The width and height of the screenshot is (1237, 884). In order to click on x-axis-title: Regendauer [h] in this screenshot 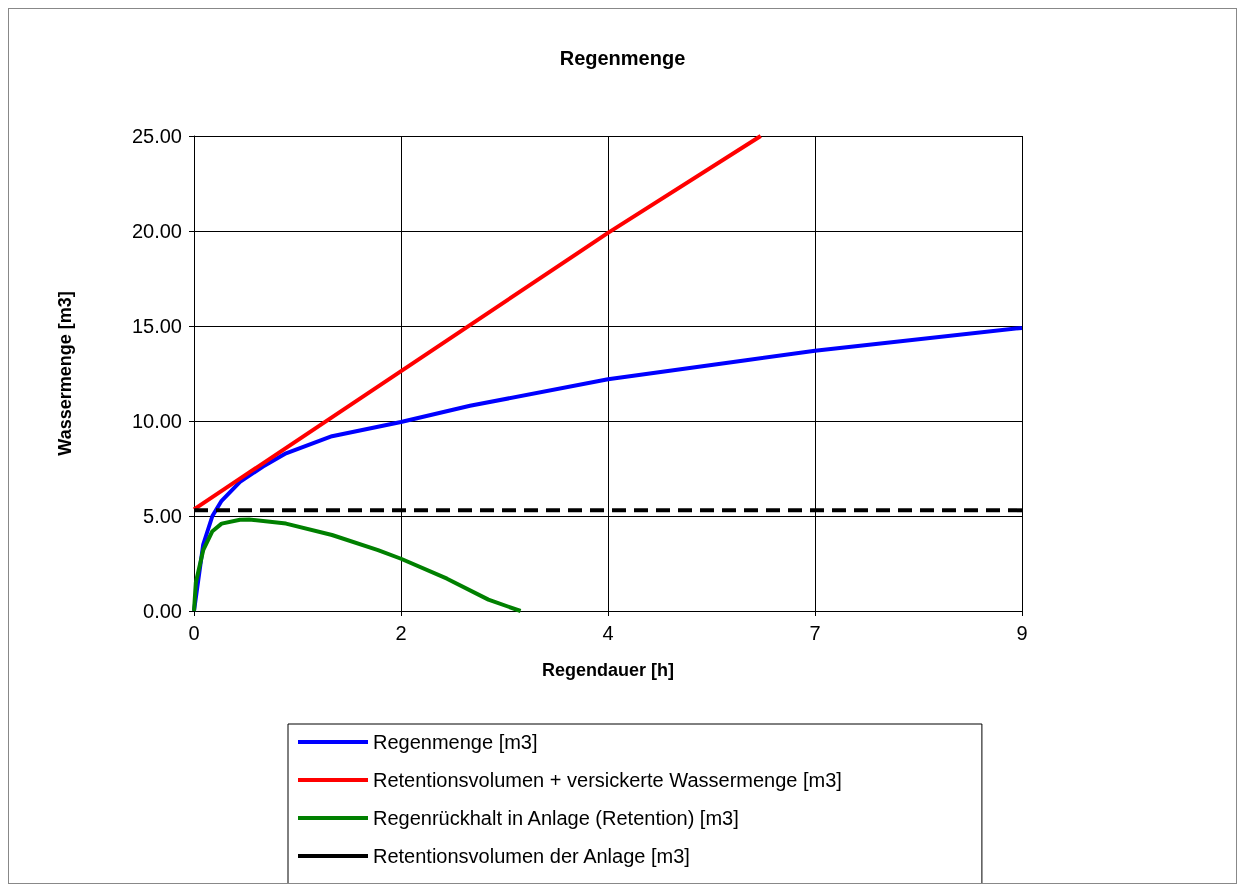, I will do `click(608, 670)`.